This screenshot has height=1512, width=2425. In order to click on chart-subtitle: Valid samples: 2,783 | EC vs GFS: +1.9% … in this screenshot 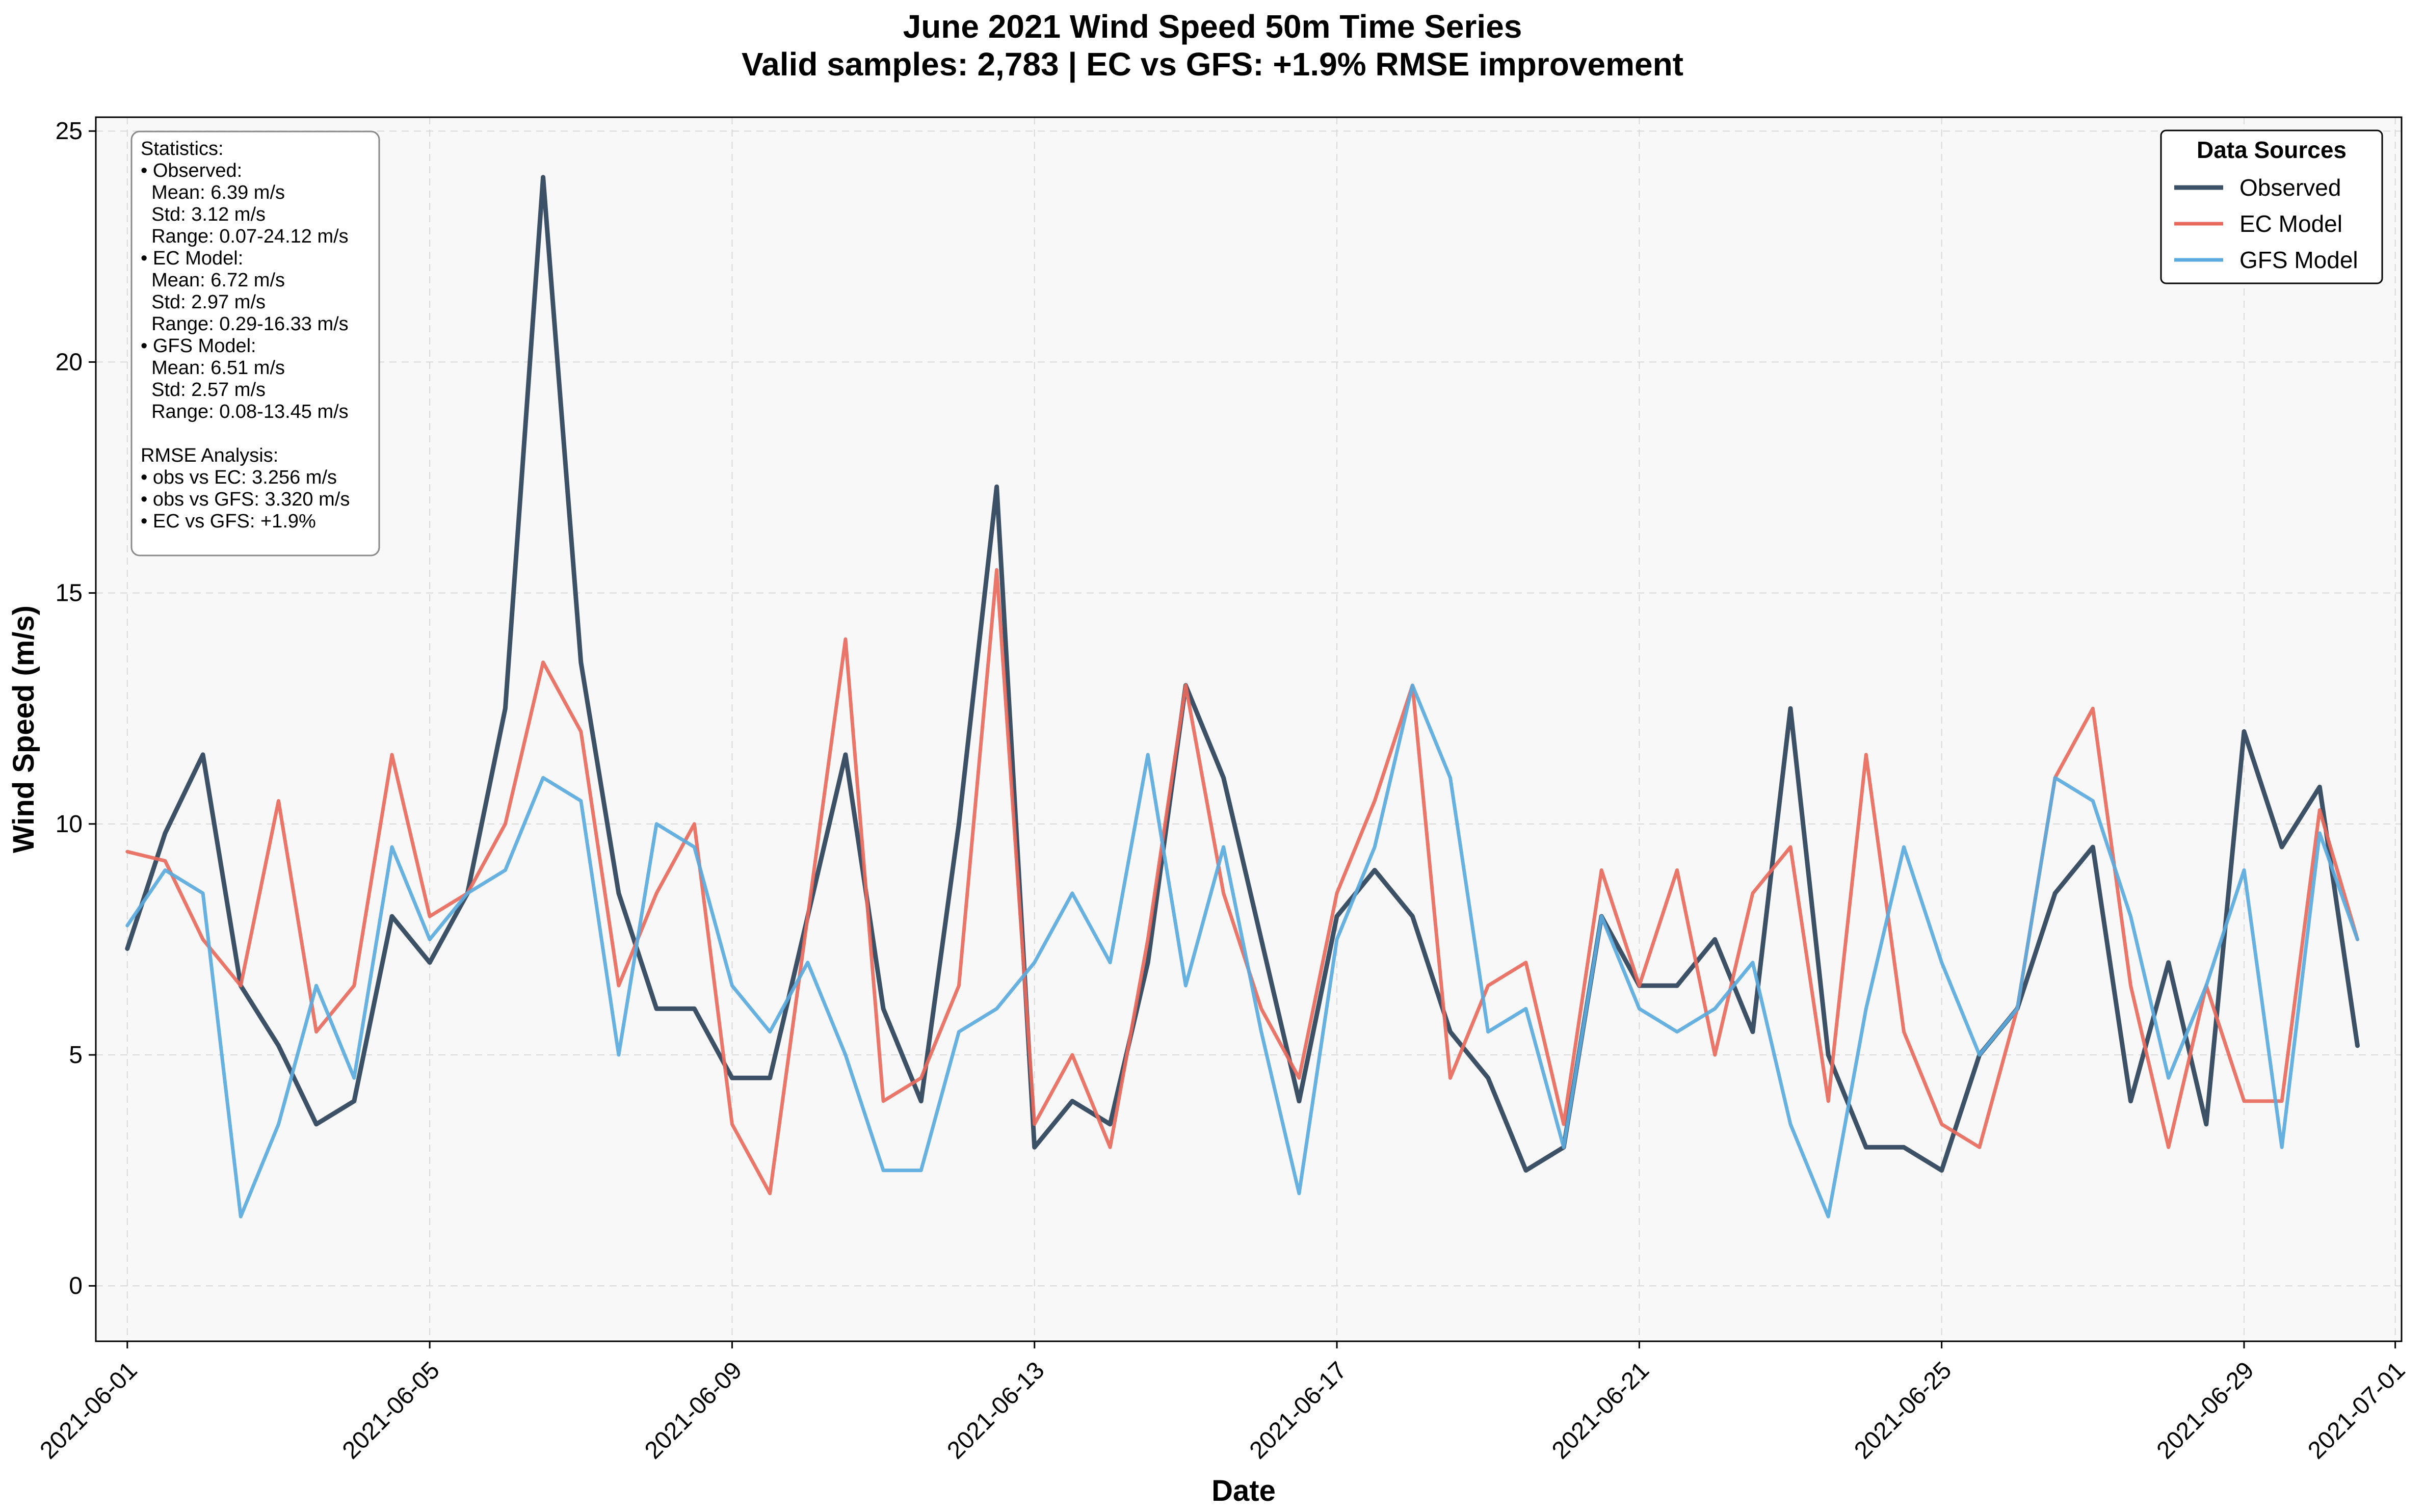, I will do `click(1212, 64)`.